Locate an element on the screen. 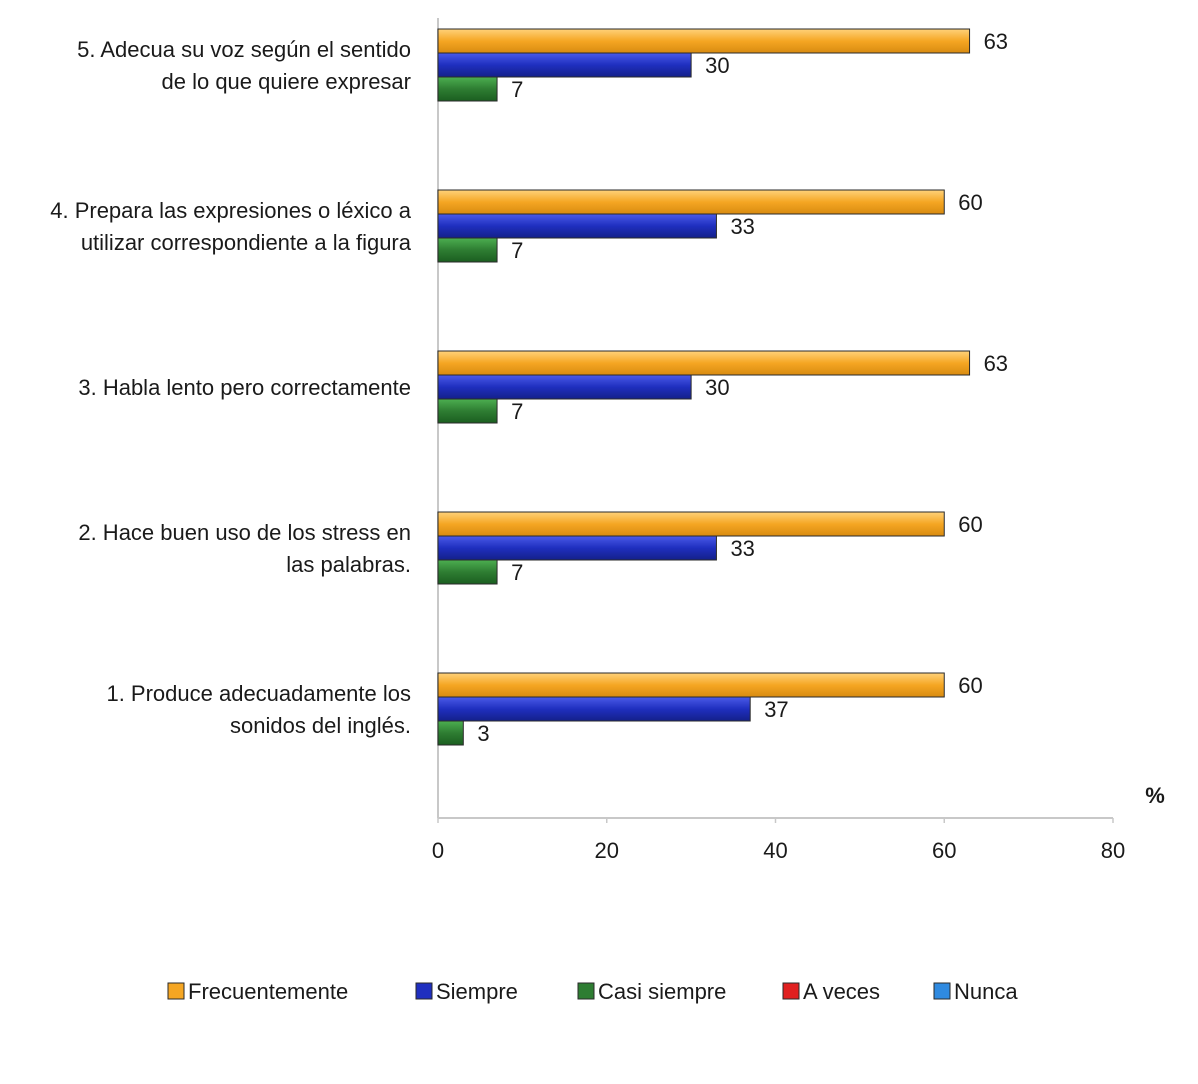 The width and height of the screenshot is (1198, 1084). category-label: 3. Habla lento pero correctamente is located at coordinates (244, 387).